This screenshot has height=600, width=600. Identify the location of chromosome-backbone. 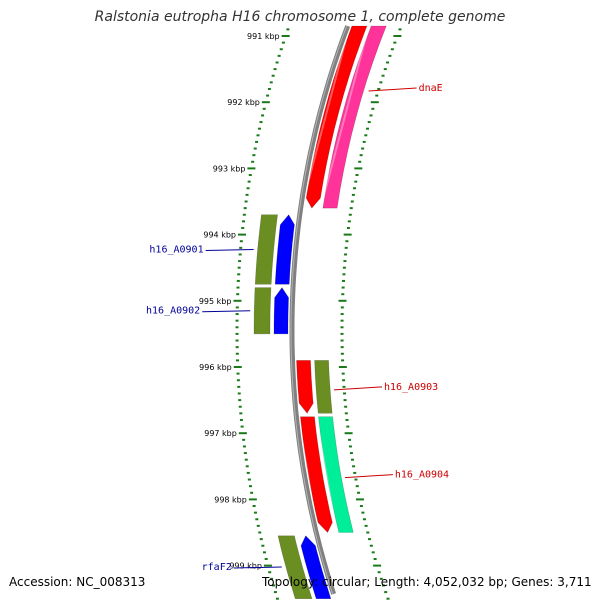
(320, 310).